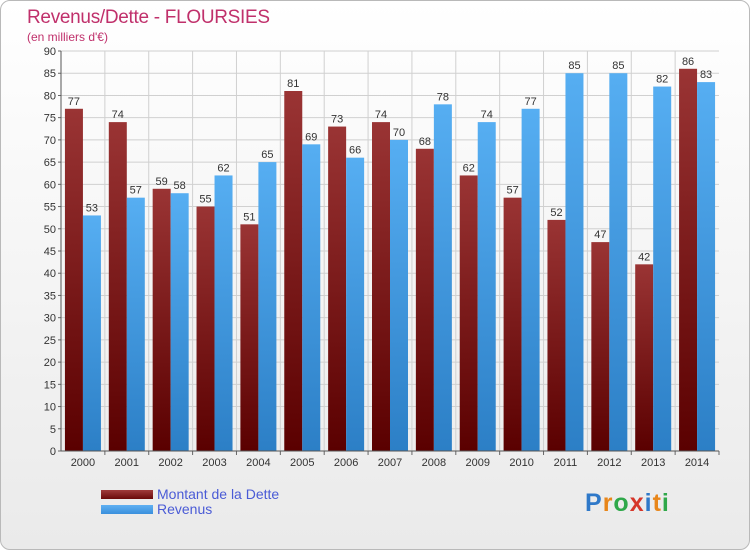  Describe the element at coordinates (530, 102) in the screenshot. I see `data-label-revenue: 77` at that location.